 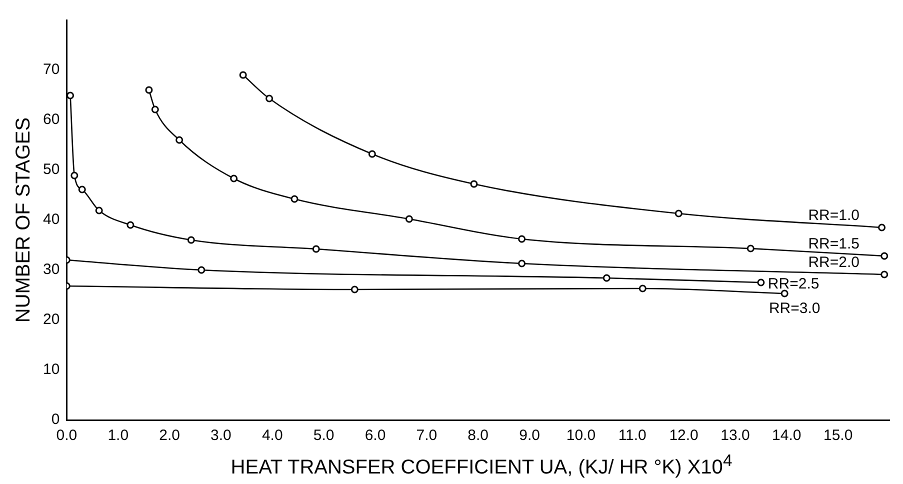 I want to click on y-axis-title: NUMBER OF STAGES, so click(x=23, y=220).